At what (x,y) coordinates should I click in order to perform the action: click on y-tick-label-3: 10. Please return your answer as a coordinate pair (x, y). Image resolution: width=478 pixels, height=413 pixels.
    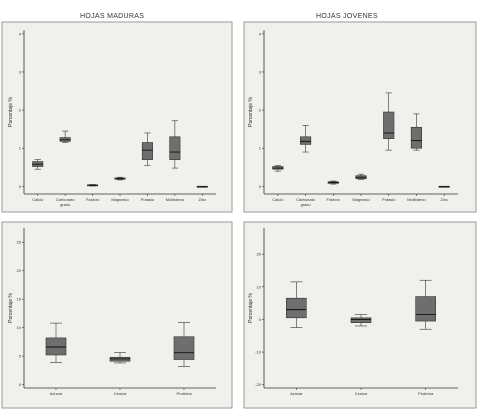
    Looking at the image, I should click on (259, 286).